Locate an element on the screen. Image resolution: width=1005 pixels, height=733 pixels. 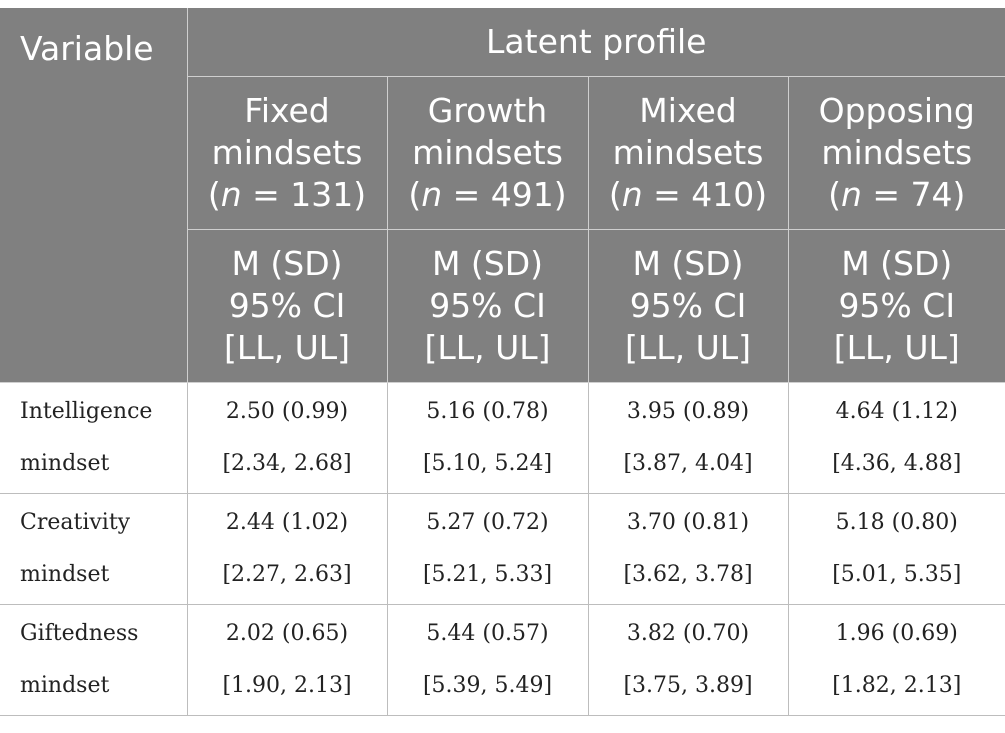
row-label: Intelligence mindset is located at coordinates (94, 438).